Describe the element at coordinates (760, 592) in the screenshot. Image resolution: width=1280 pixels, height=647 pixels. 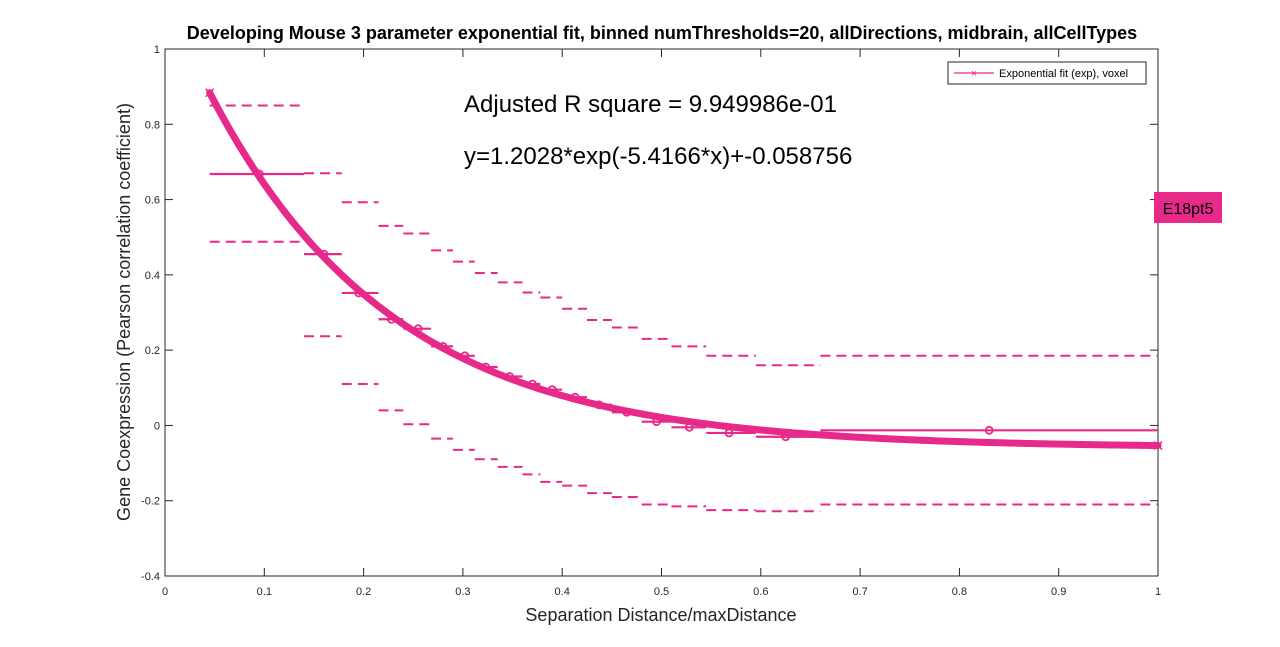
I see `x-tick-label: 0.6` at that location.